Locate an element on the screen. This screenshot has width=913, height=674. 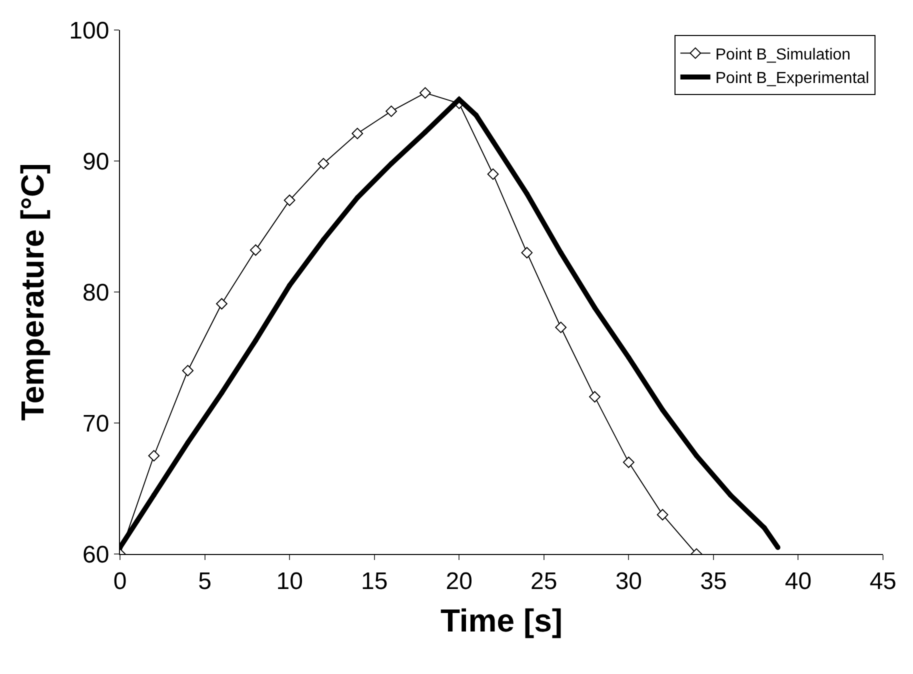
x-tick-label: 25 is located at coordinates (544, 581).